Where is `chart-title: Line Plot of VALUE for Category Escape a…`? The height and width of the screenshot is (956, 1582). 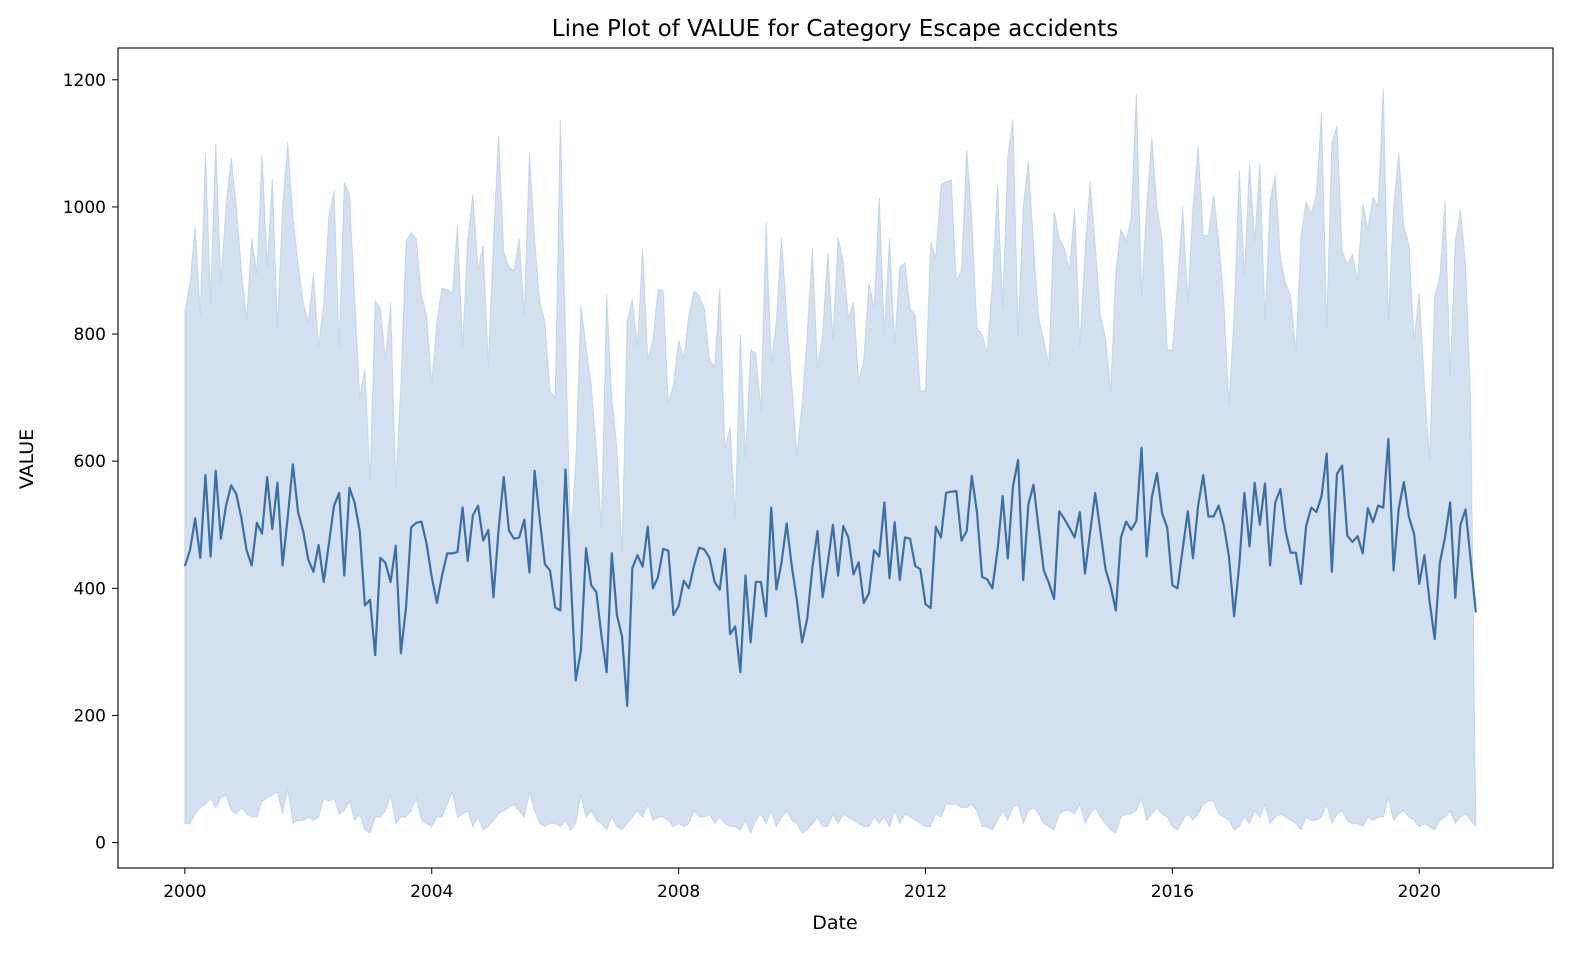
chart-title: Line Plot of VALUE for Category Escape a… is located at coordinates (835, 29).